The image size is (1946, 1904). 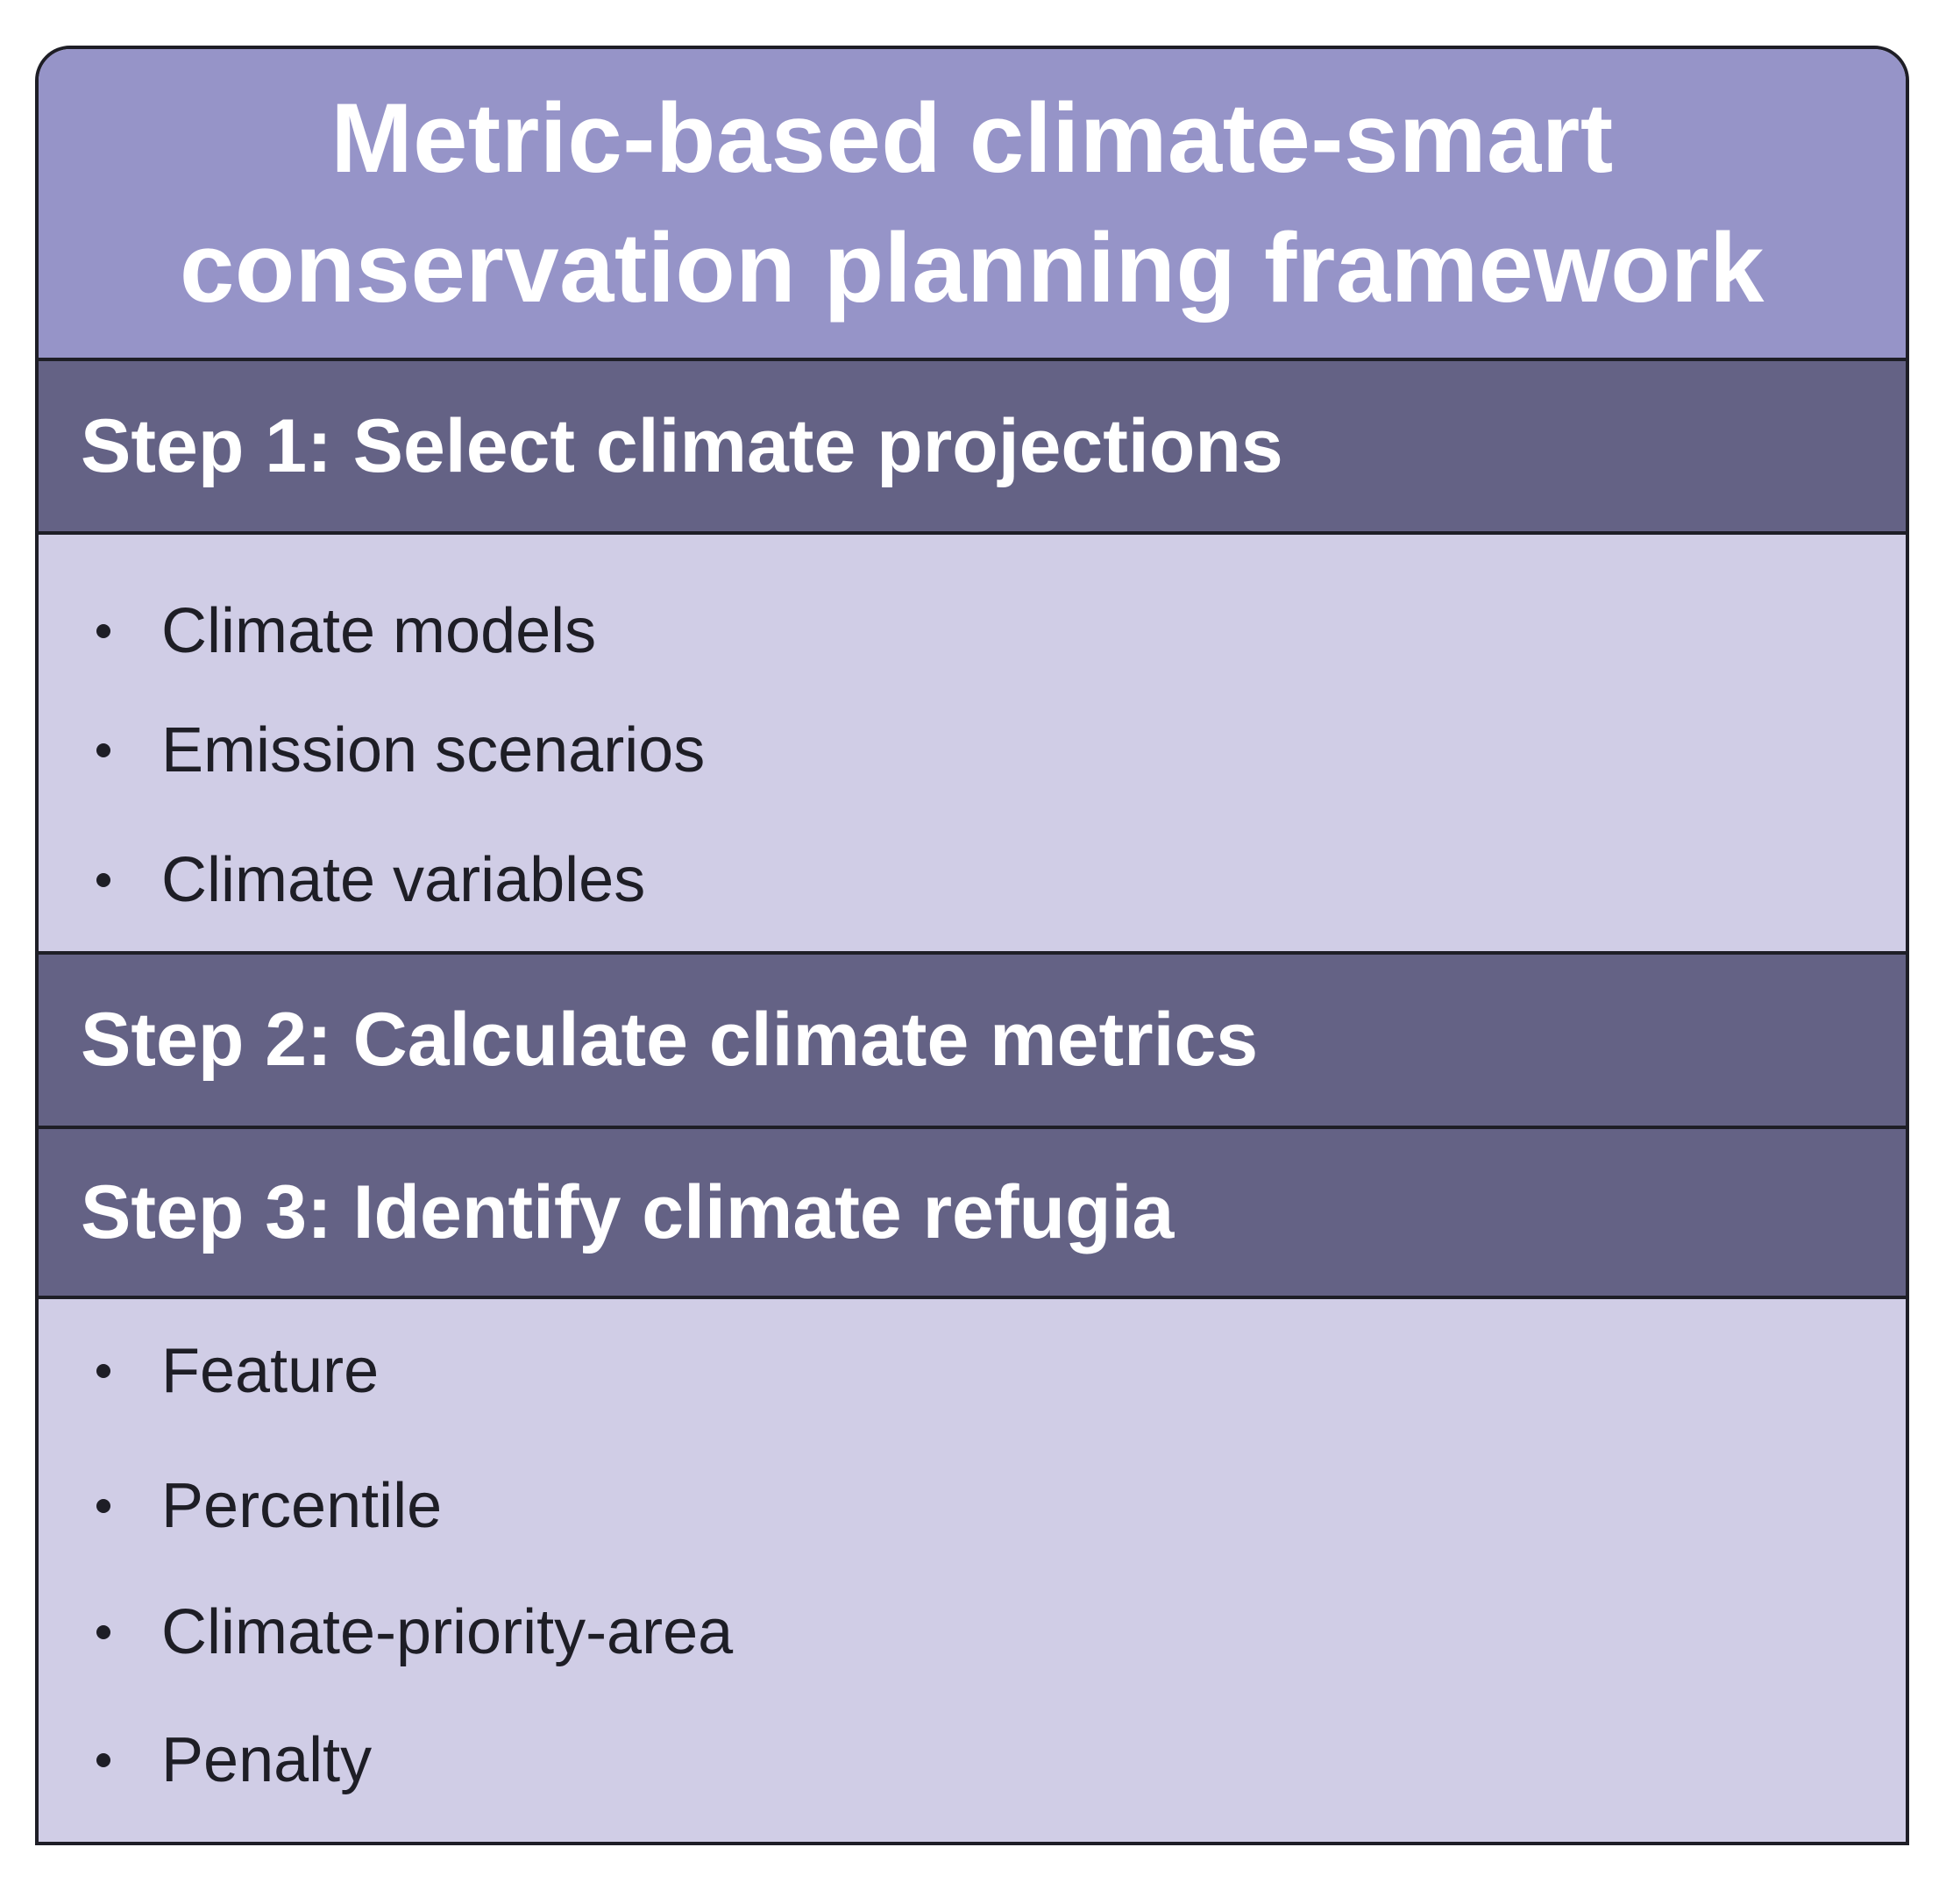 I want to click on list-item: Feature, so click(x=209, y=1371).